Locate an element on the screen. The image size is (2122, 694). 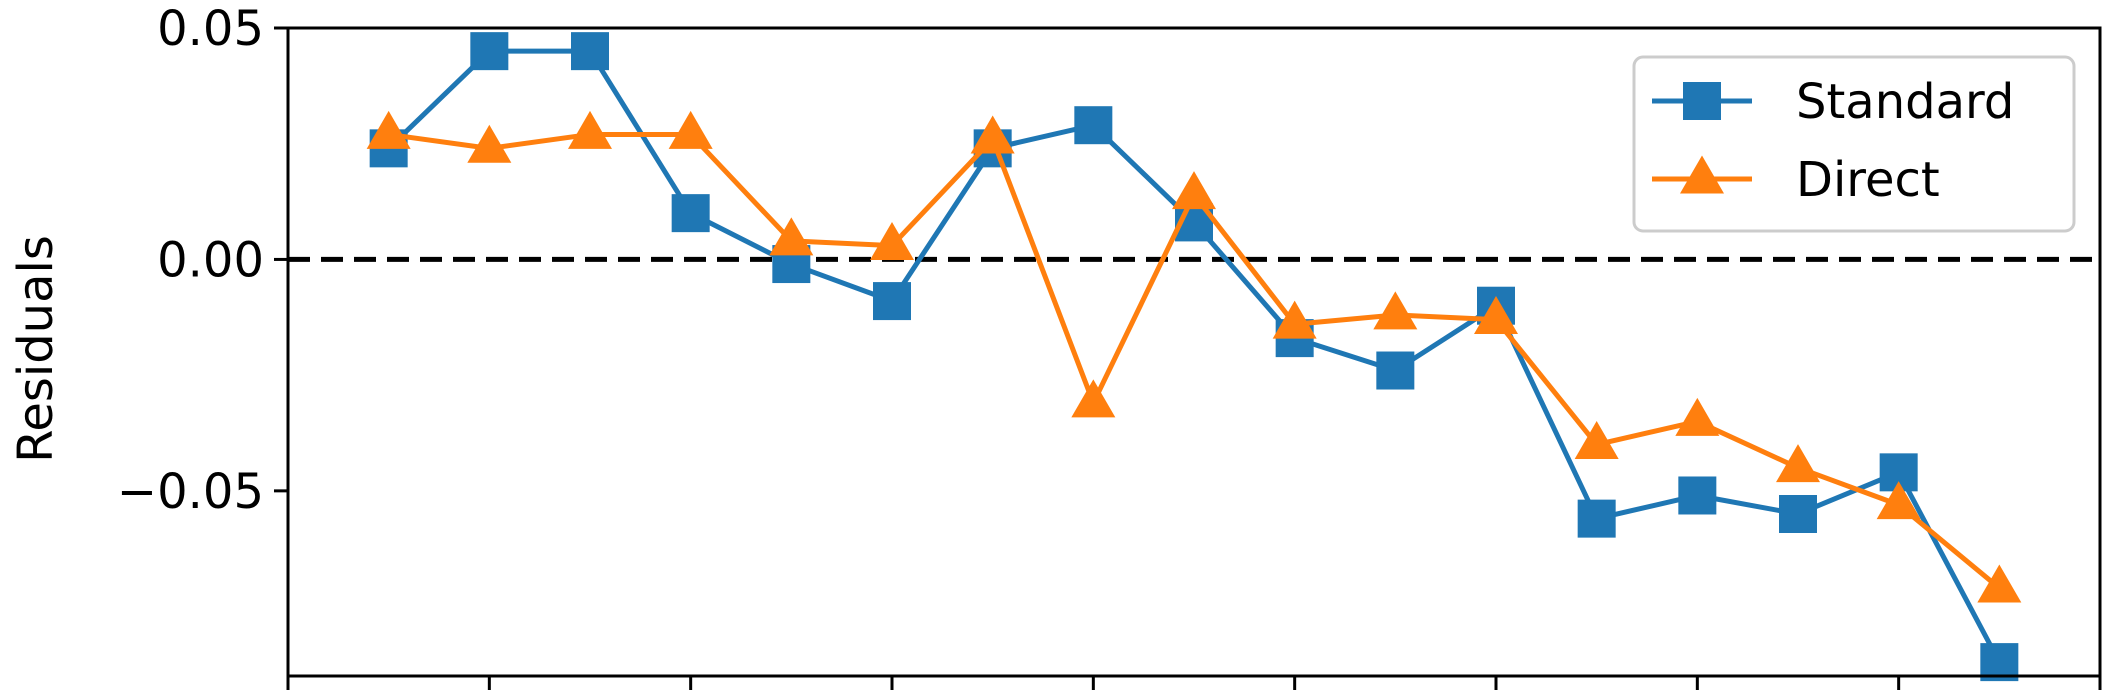
legend-label-direct: Direct is located at coordinates (1868, 180).